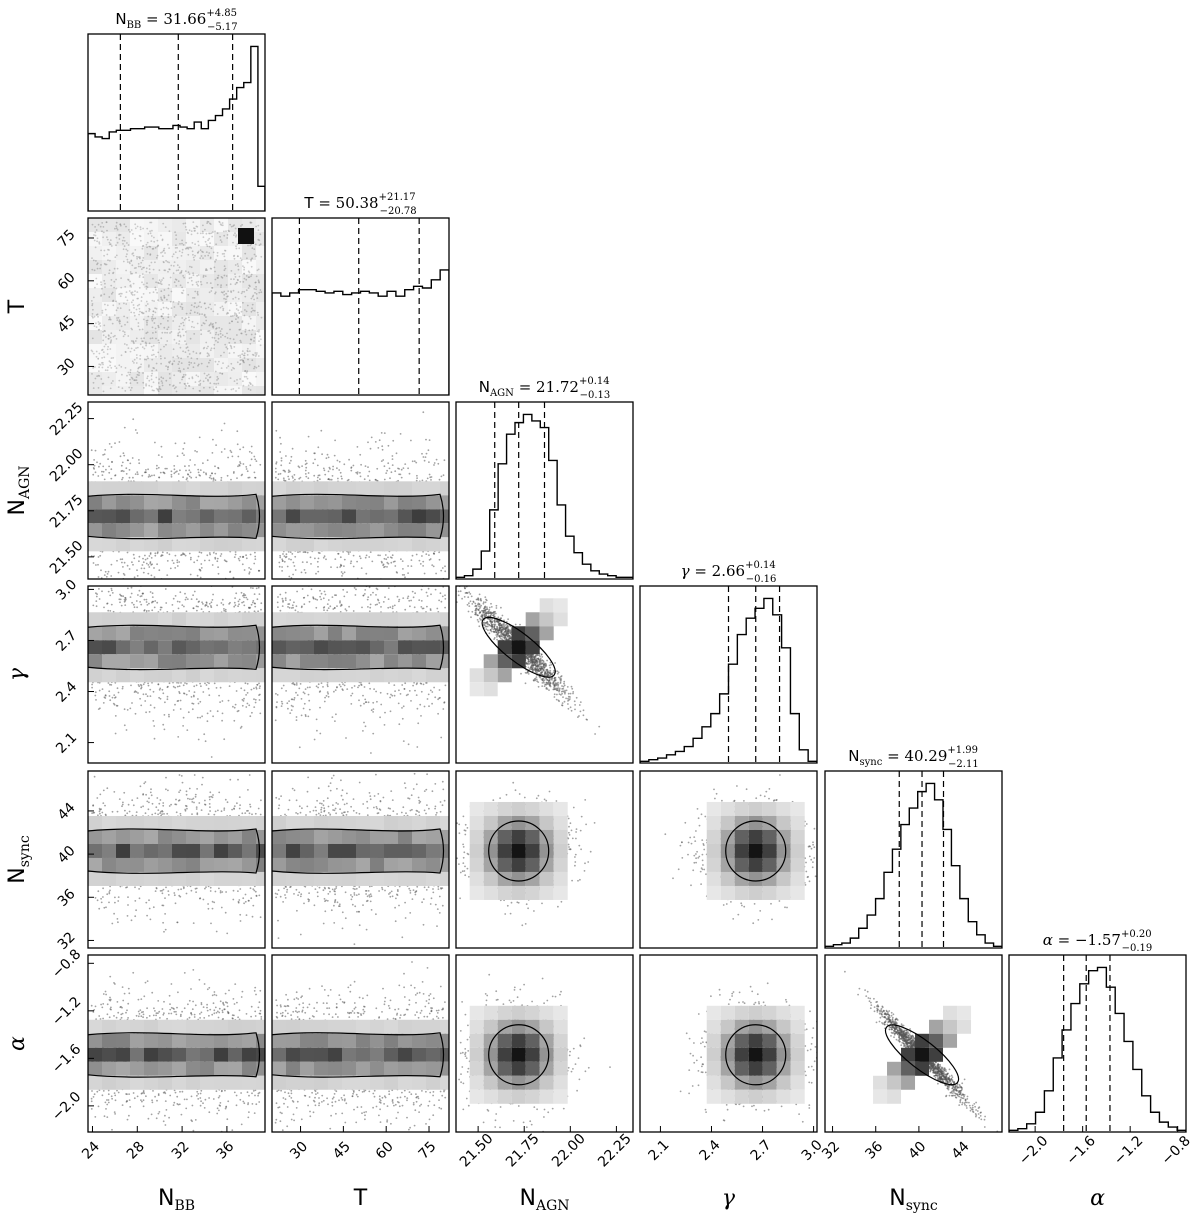 Image resolution: width=1200 pixels, height=1221 pixels. What do you see at coordinates (174, 516) in the screenshot?
I see `contour` at bounding box center [174, 516].